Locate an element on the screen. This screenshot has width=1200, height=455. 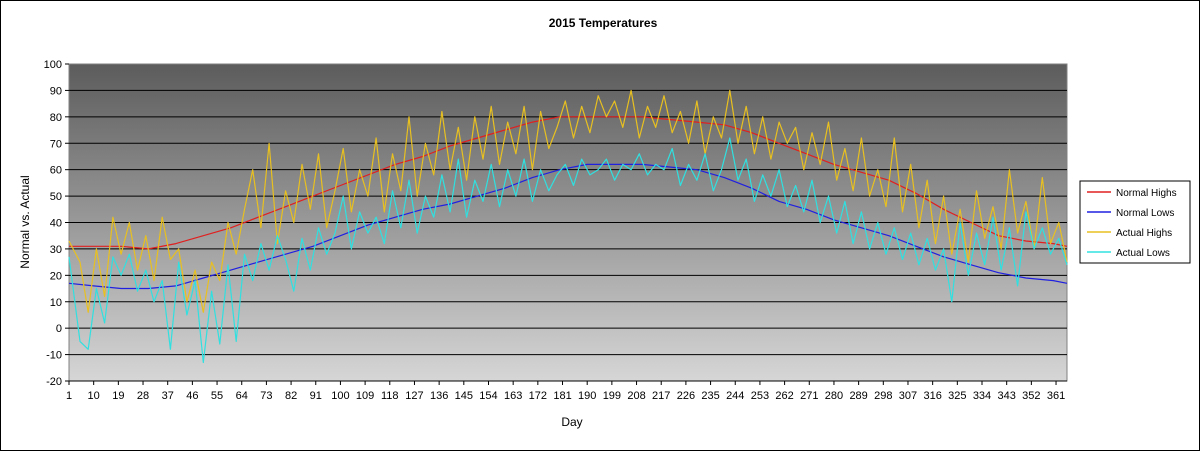
y-tick-label: 30 is located at coordinates (56, 250).